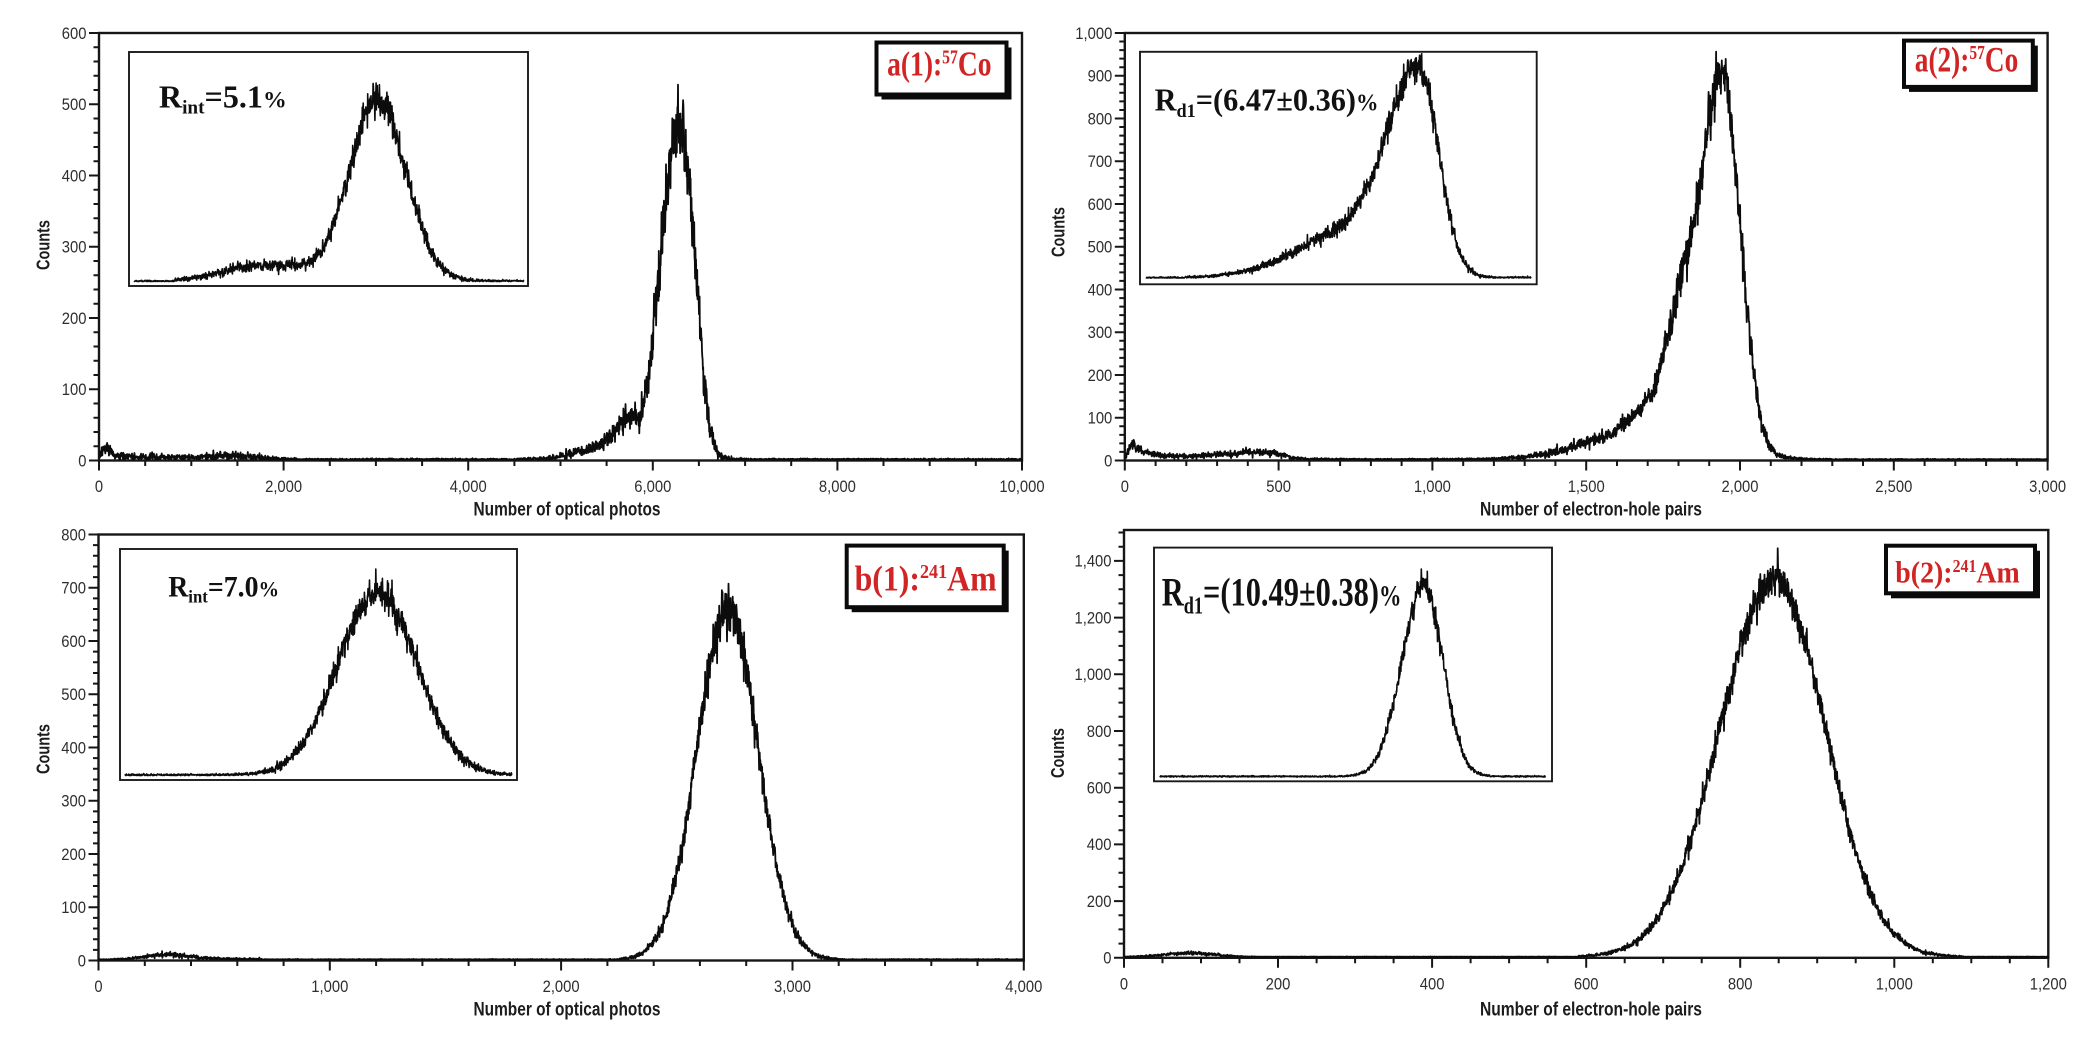 Image resolution: width=2097 pixels, height=1045 pixels. Describe the element at coordinates (1093, 561) in the screenshot. I see `svg-text: 1,400` at that location.